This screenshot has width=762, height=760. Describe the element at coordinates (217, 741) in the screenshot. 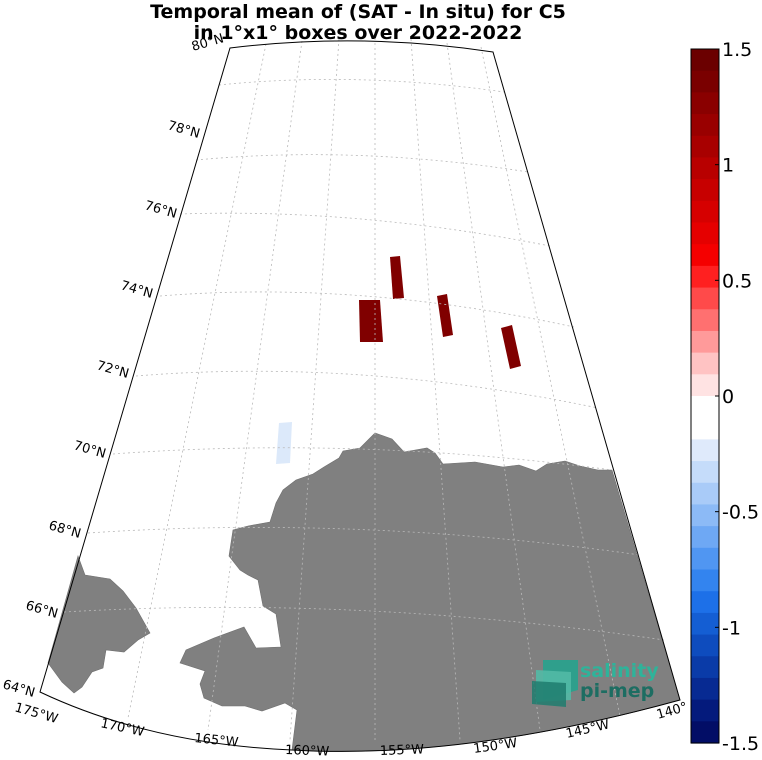

I see `lon-label: 165°W` at that location.